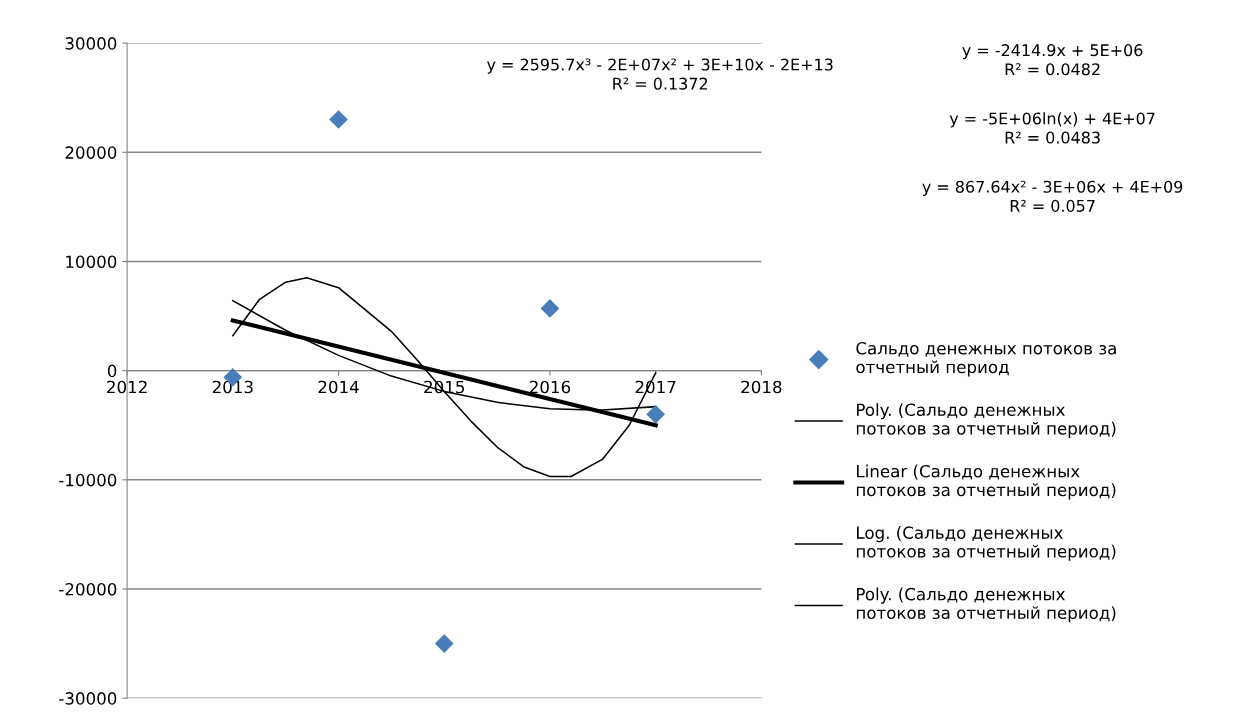  I want to click on y-tick-label: -30000, so click(88, 698).